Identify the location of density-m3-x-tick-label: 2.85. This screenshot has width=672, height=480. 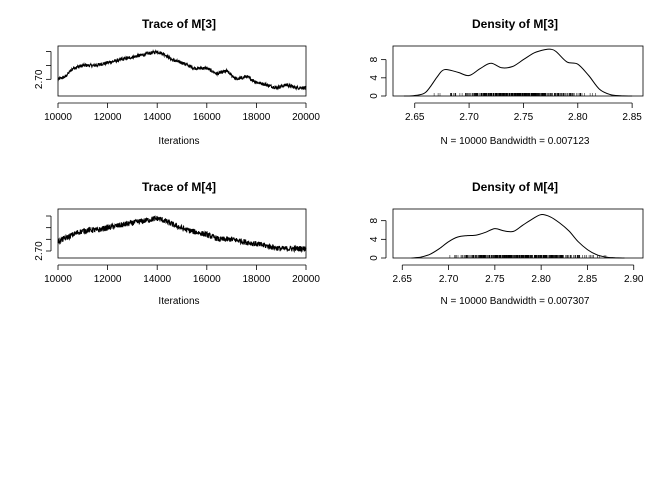
(632, 117).